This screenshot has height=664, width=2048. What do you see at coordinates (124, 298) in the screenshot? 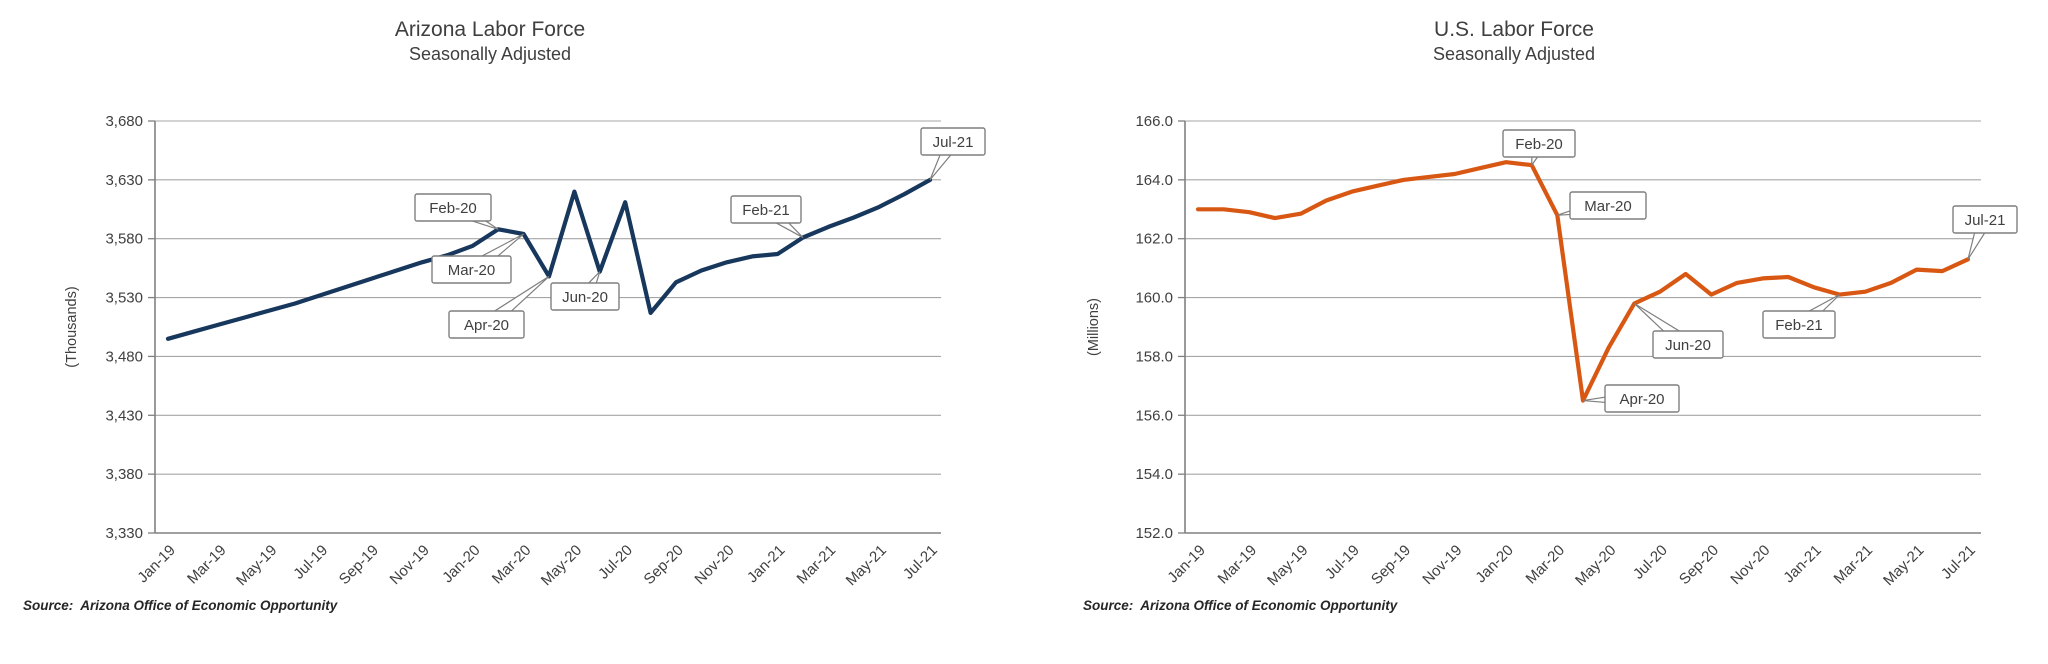
I see `y-tick-label: 3,530` at bounding box center [124, 298].